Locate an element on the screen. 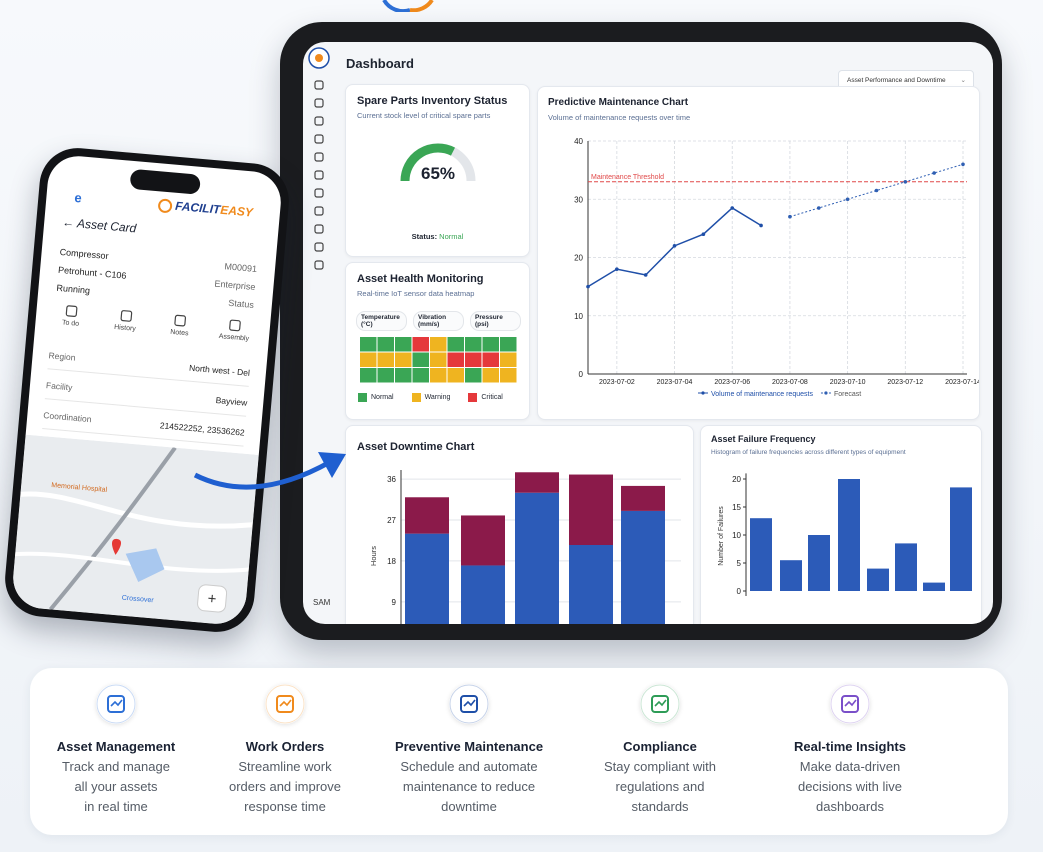 This screenshot has width=1043, height=852. summary-left: Running is located at coordinates (73, 289).